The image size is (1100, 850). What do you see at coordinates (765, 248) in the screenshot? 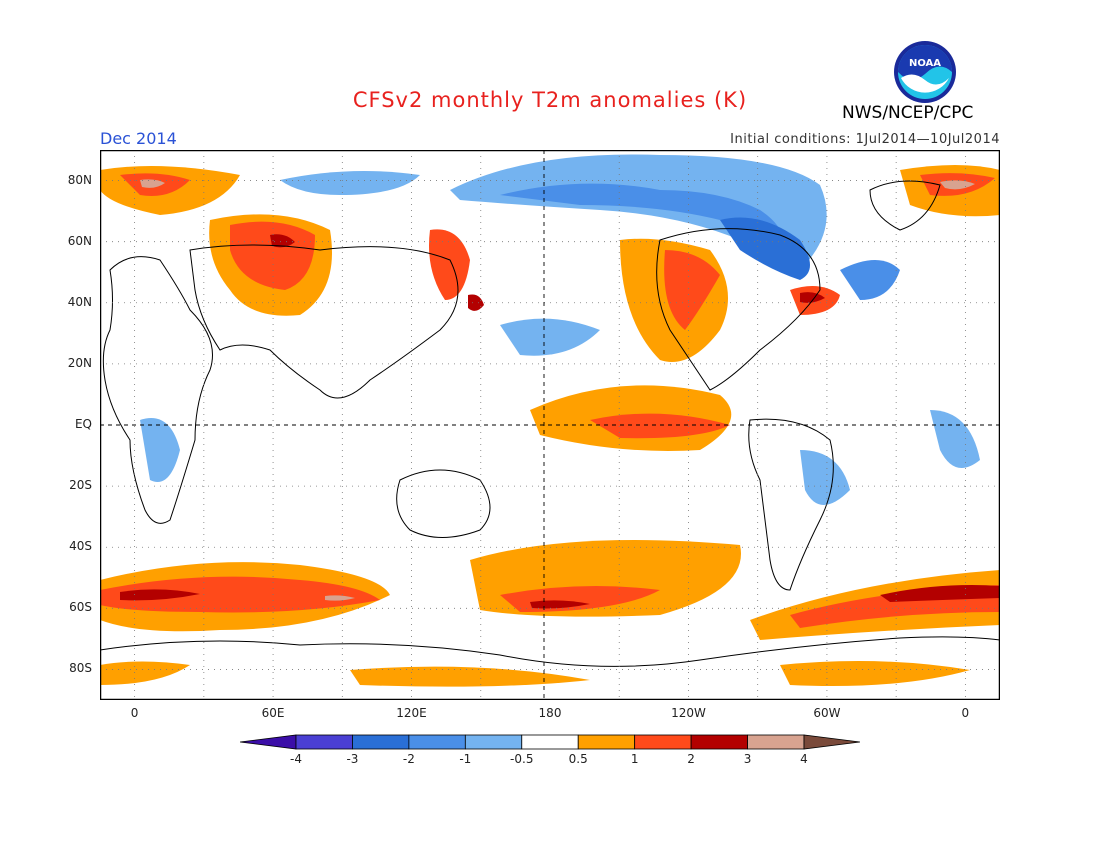
I see `canada-cool-anomaly` at bounding box center [765, 248].